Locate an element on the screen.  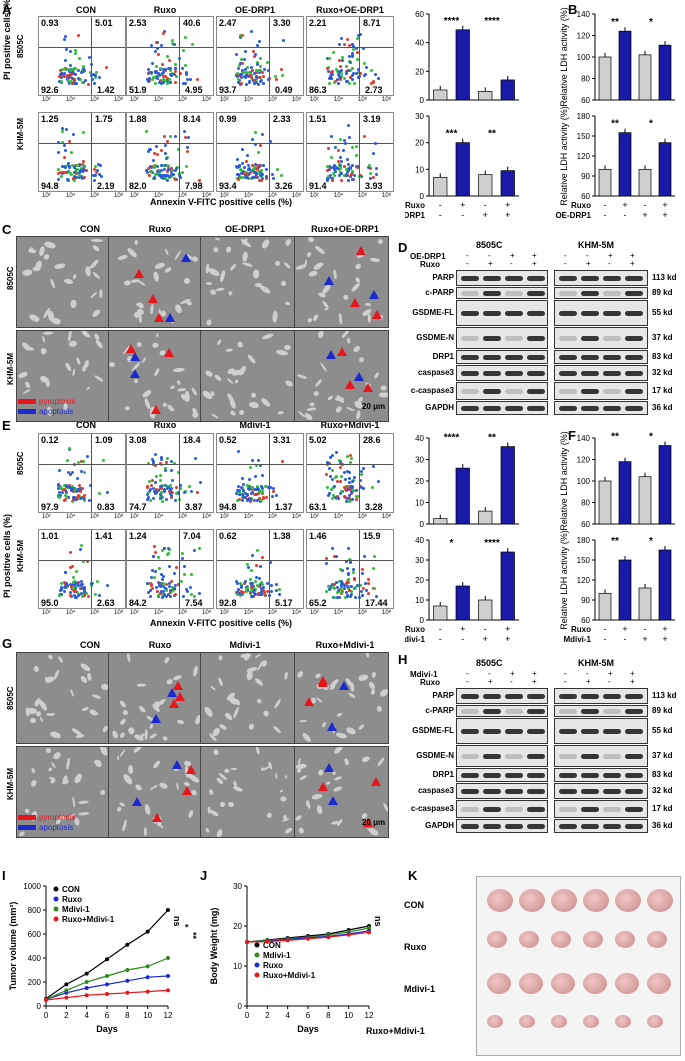
protein-label: GSDME-N is located at coordinates (435, 755).